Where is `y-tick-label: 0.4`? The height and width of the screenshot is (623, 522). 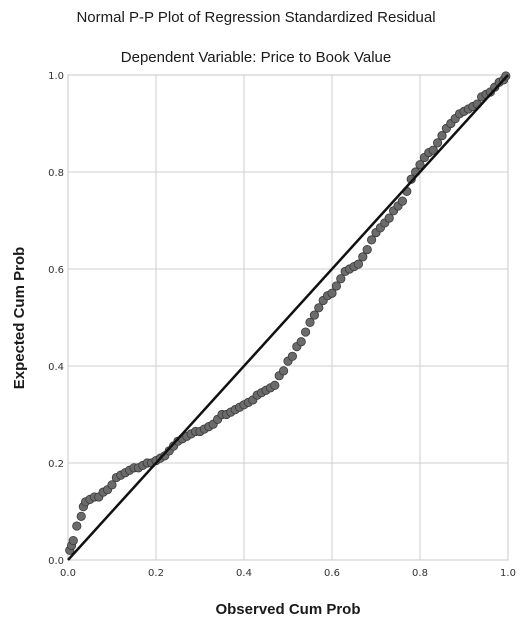
y-tick-label: 0.4 is located at coordinates (56, 367).